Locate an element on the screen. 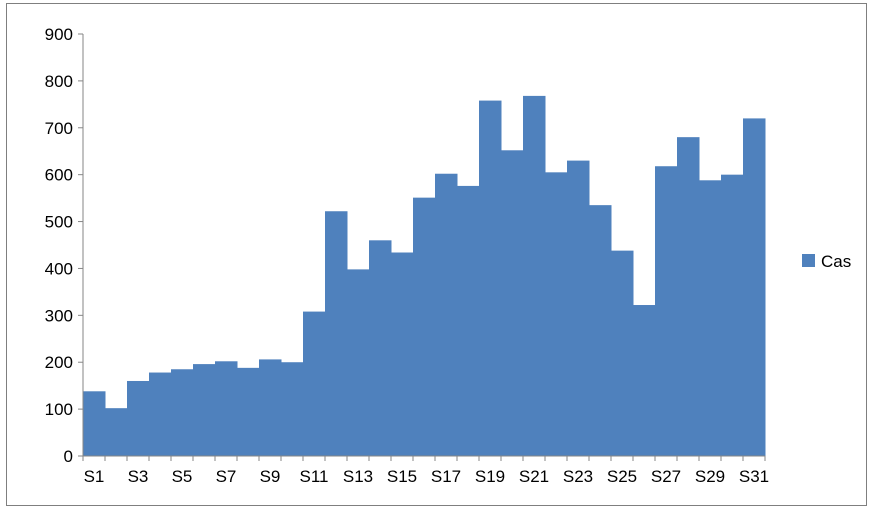 This screenshot has height=511, width=873. x-tick-label: S7 is located at coordinates (226, 476).